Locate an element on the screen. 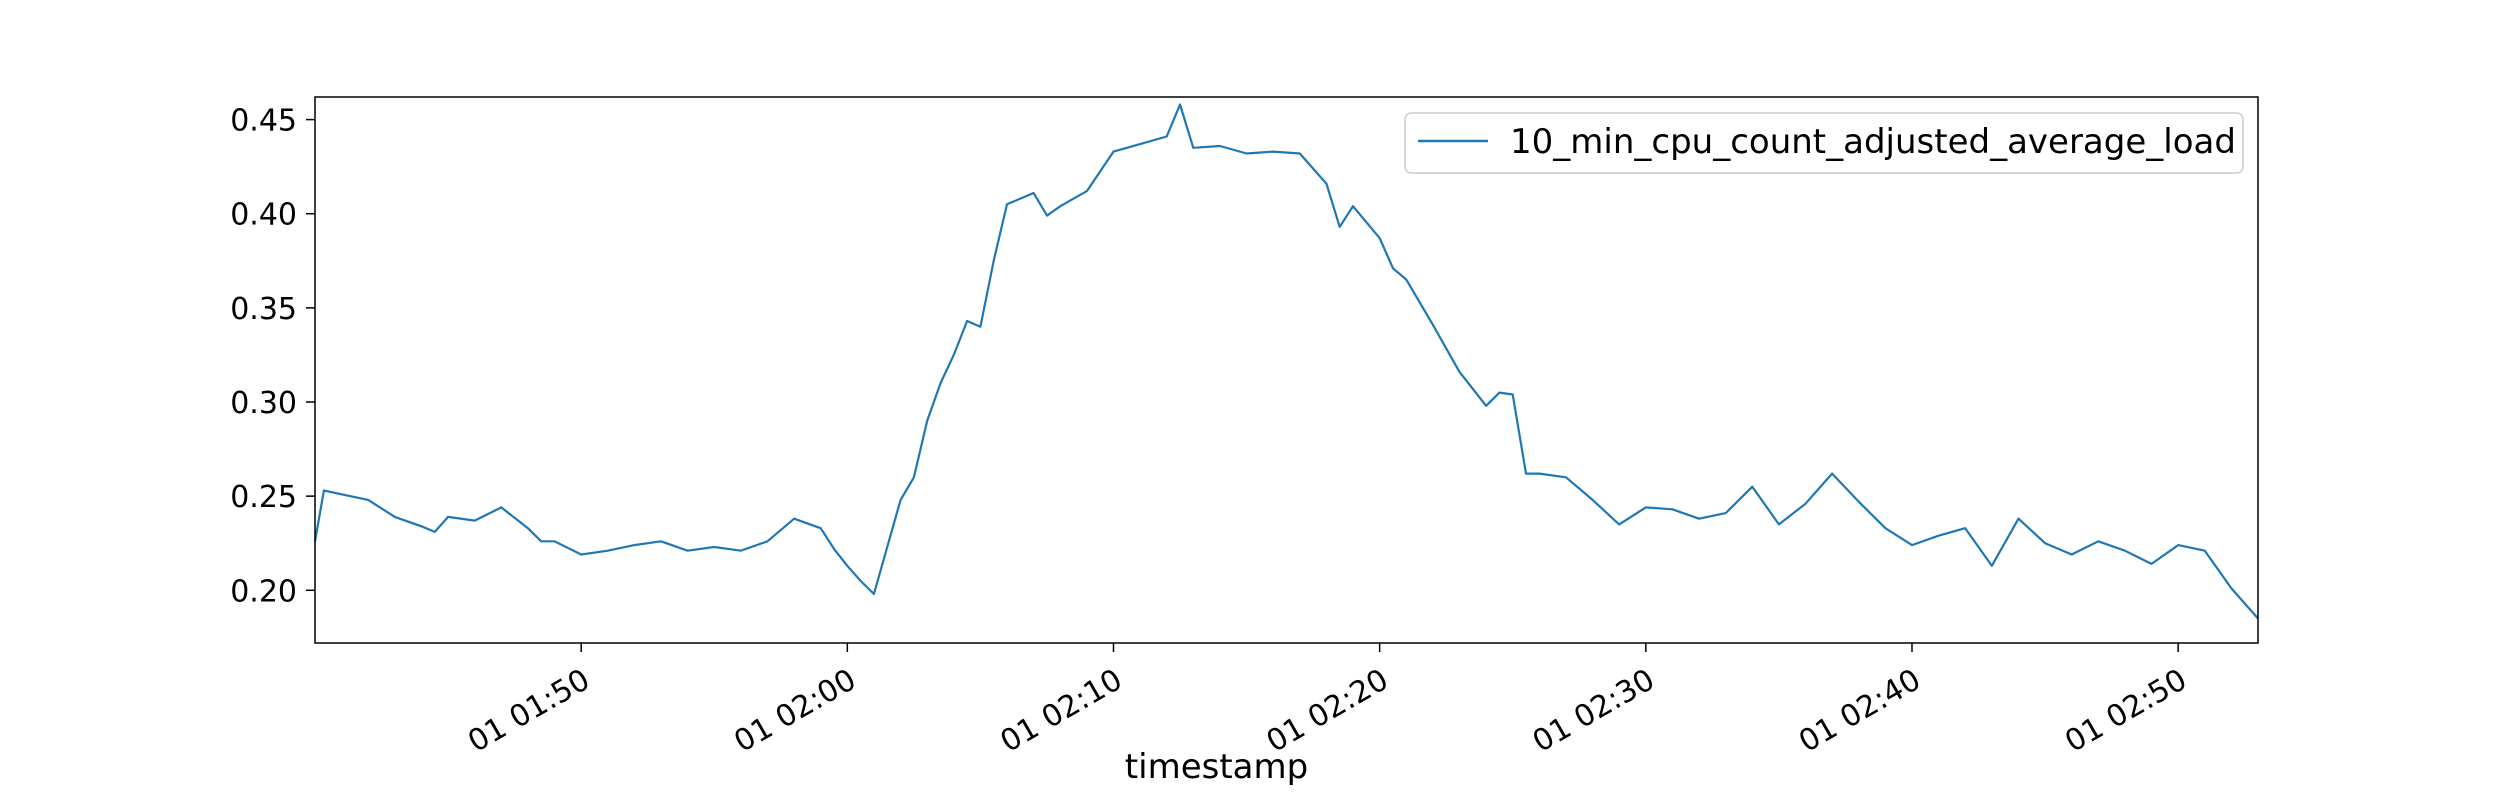 This screenshot has height=800, width=2500. legend-box is located at coordinates (1824, 143).